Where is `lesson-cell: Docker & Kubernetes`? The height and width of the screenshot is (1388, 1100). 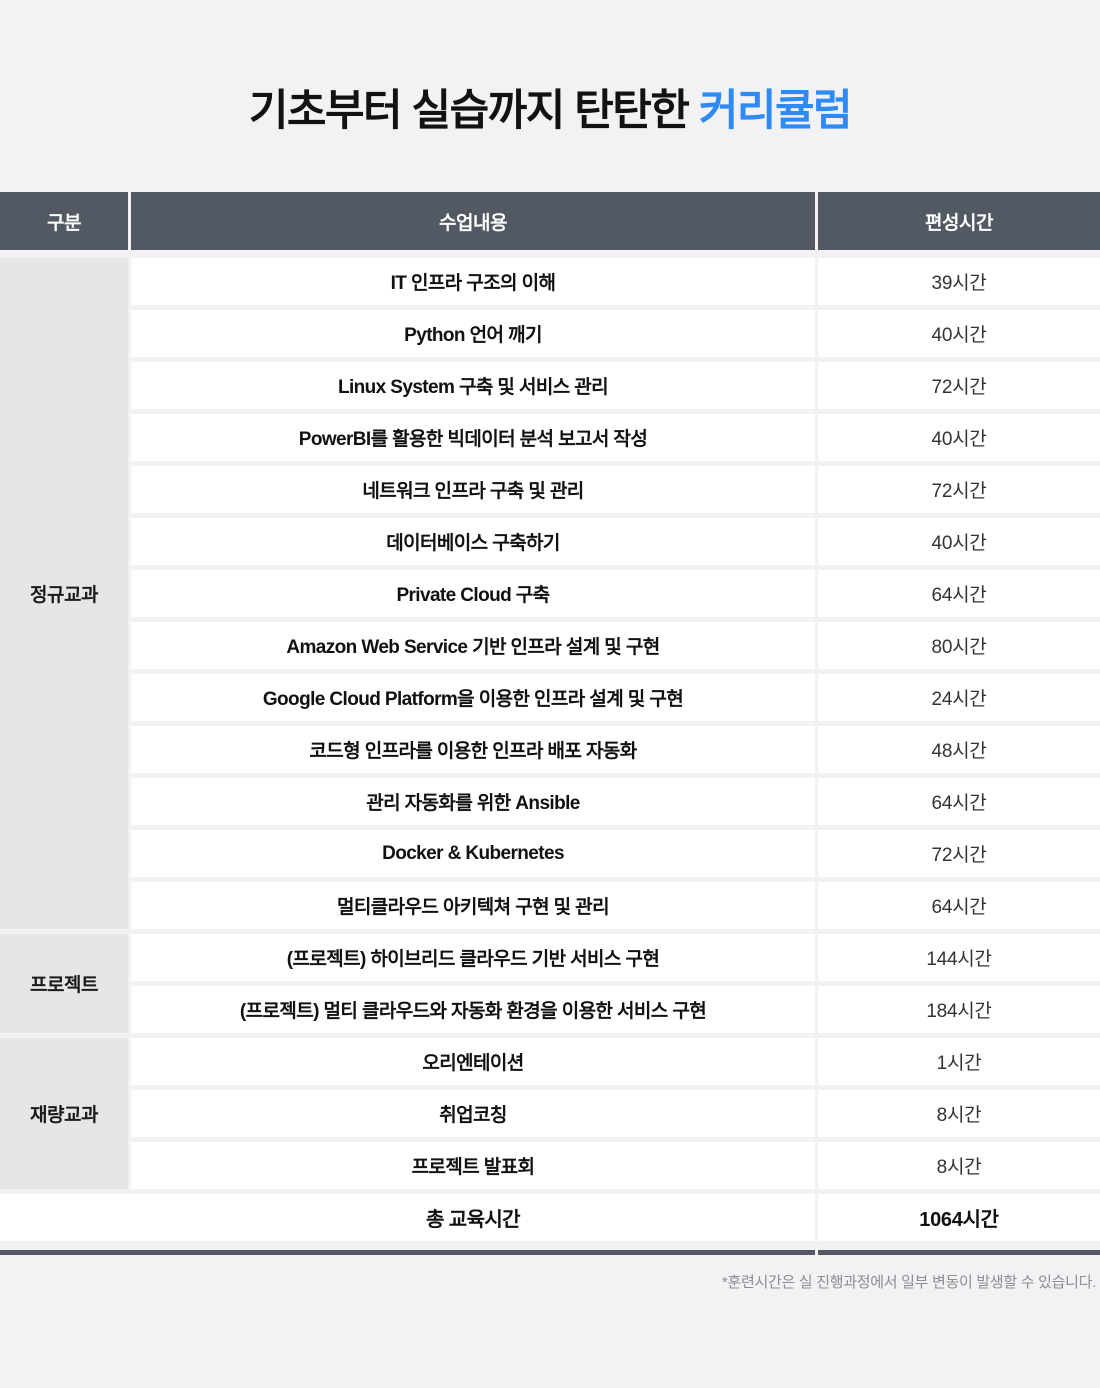
lesson-cell: Docker & Kubernetes is located at coordinates (473, 853).